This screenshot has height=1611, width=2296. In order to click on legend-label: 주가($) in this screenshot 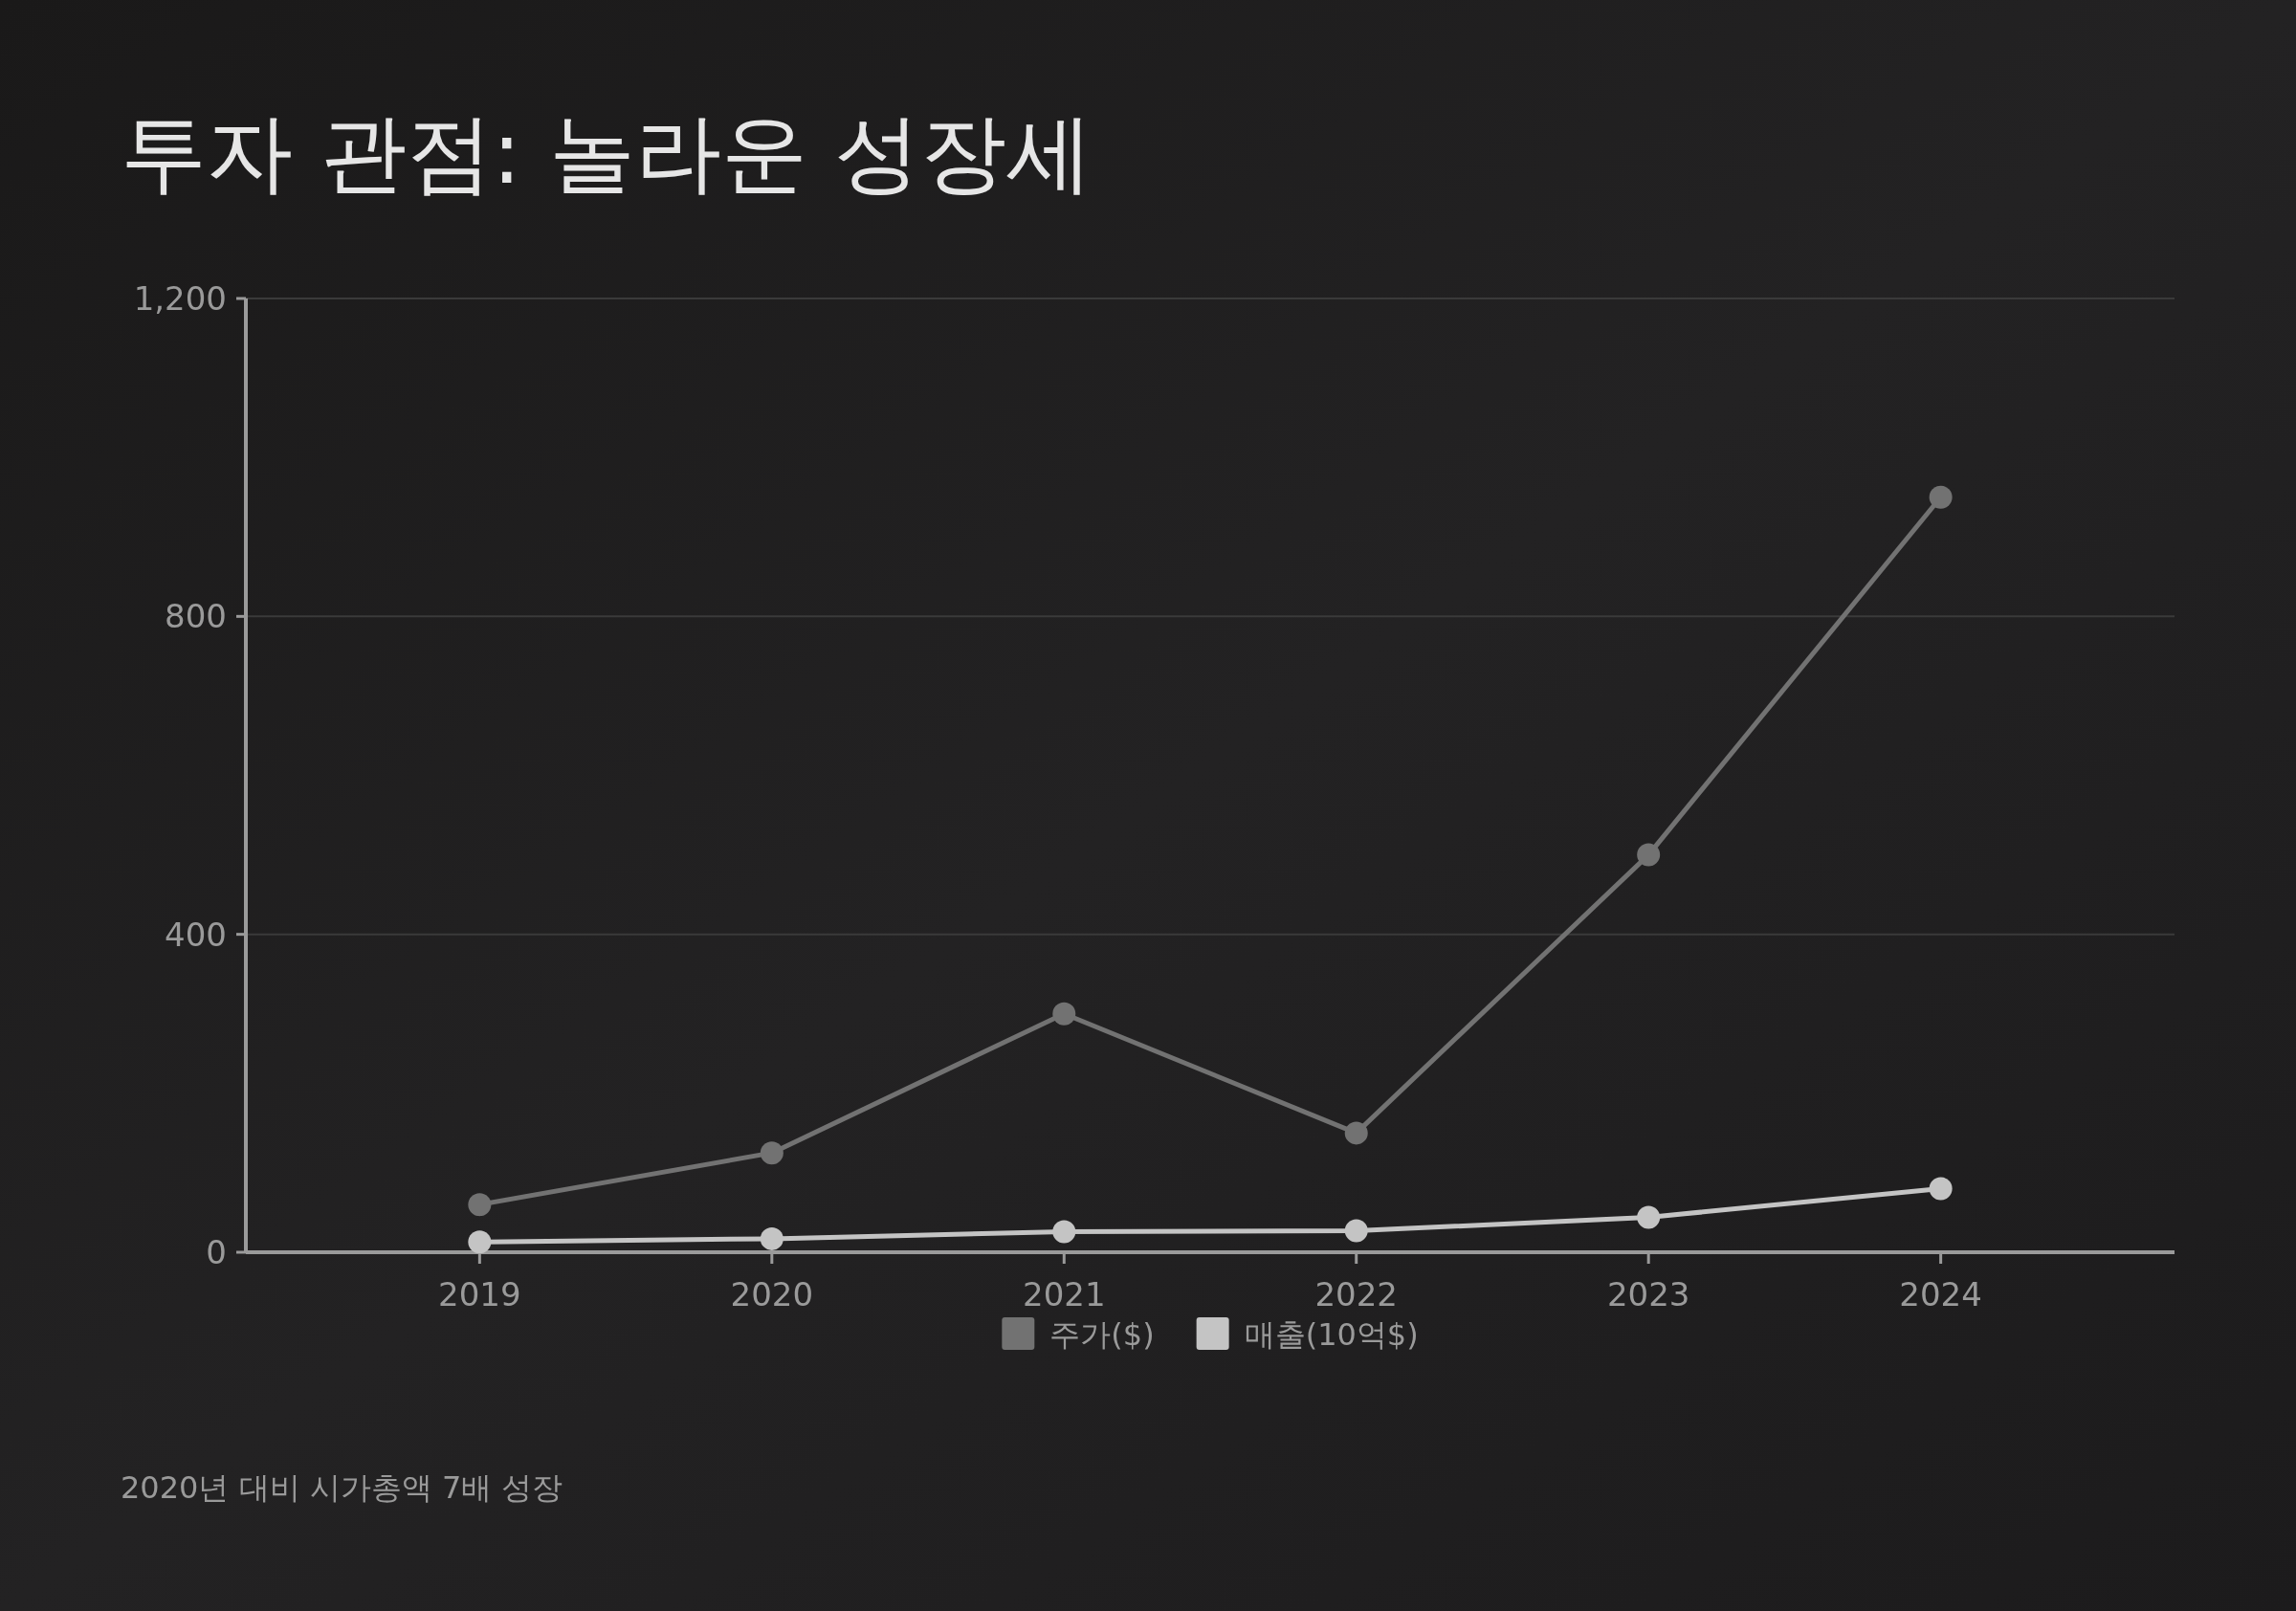, I will do `click(1102, 1334)`.